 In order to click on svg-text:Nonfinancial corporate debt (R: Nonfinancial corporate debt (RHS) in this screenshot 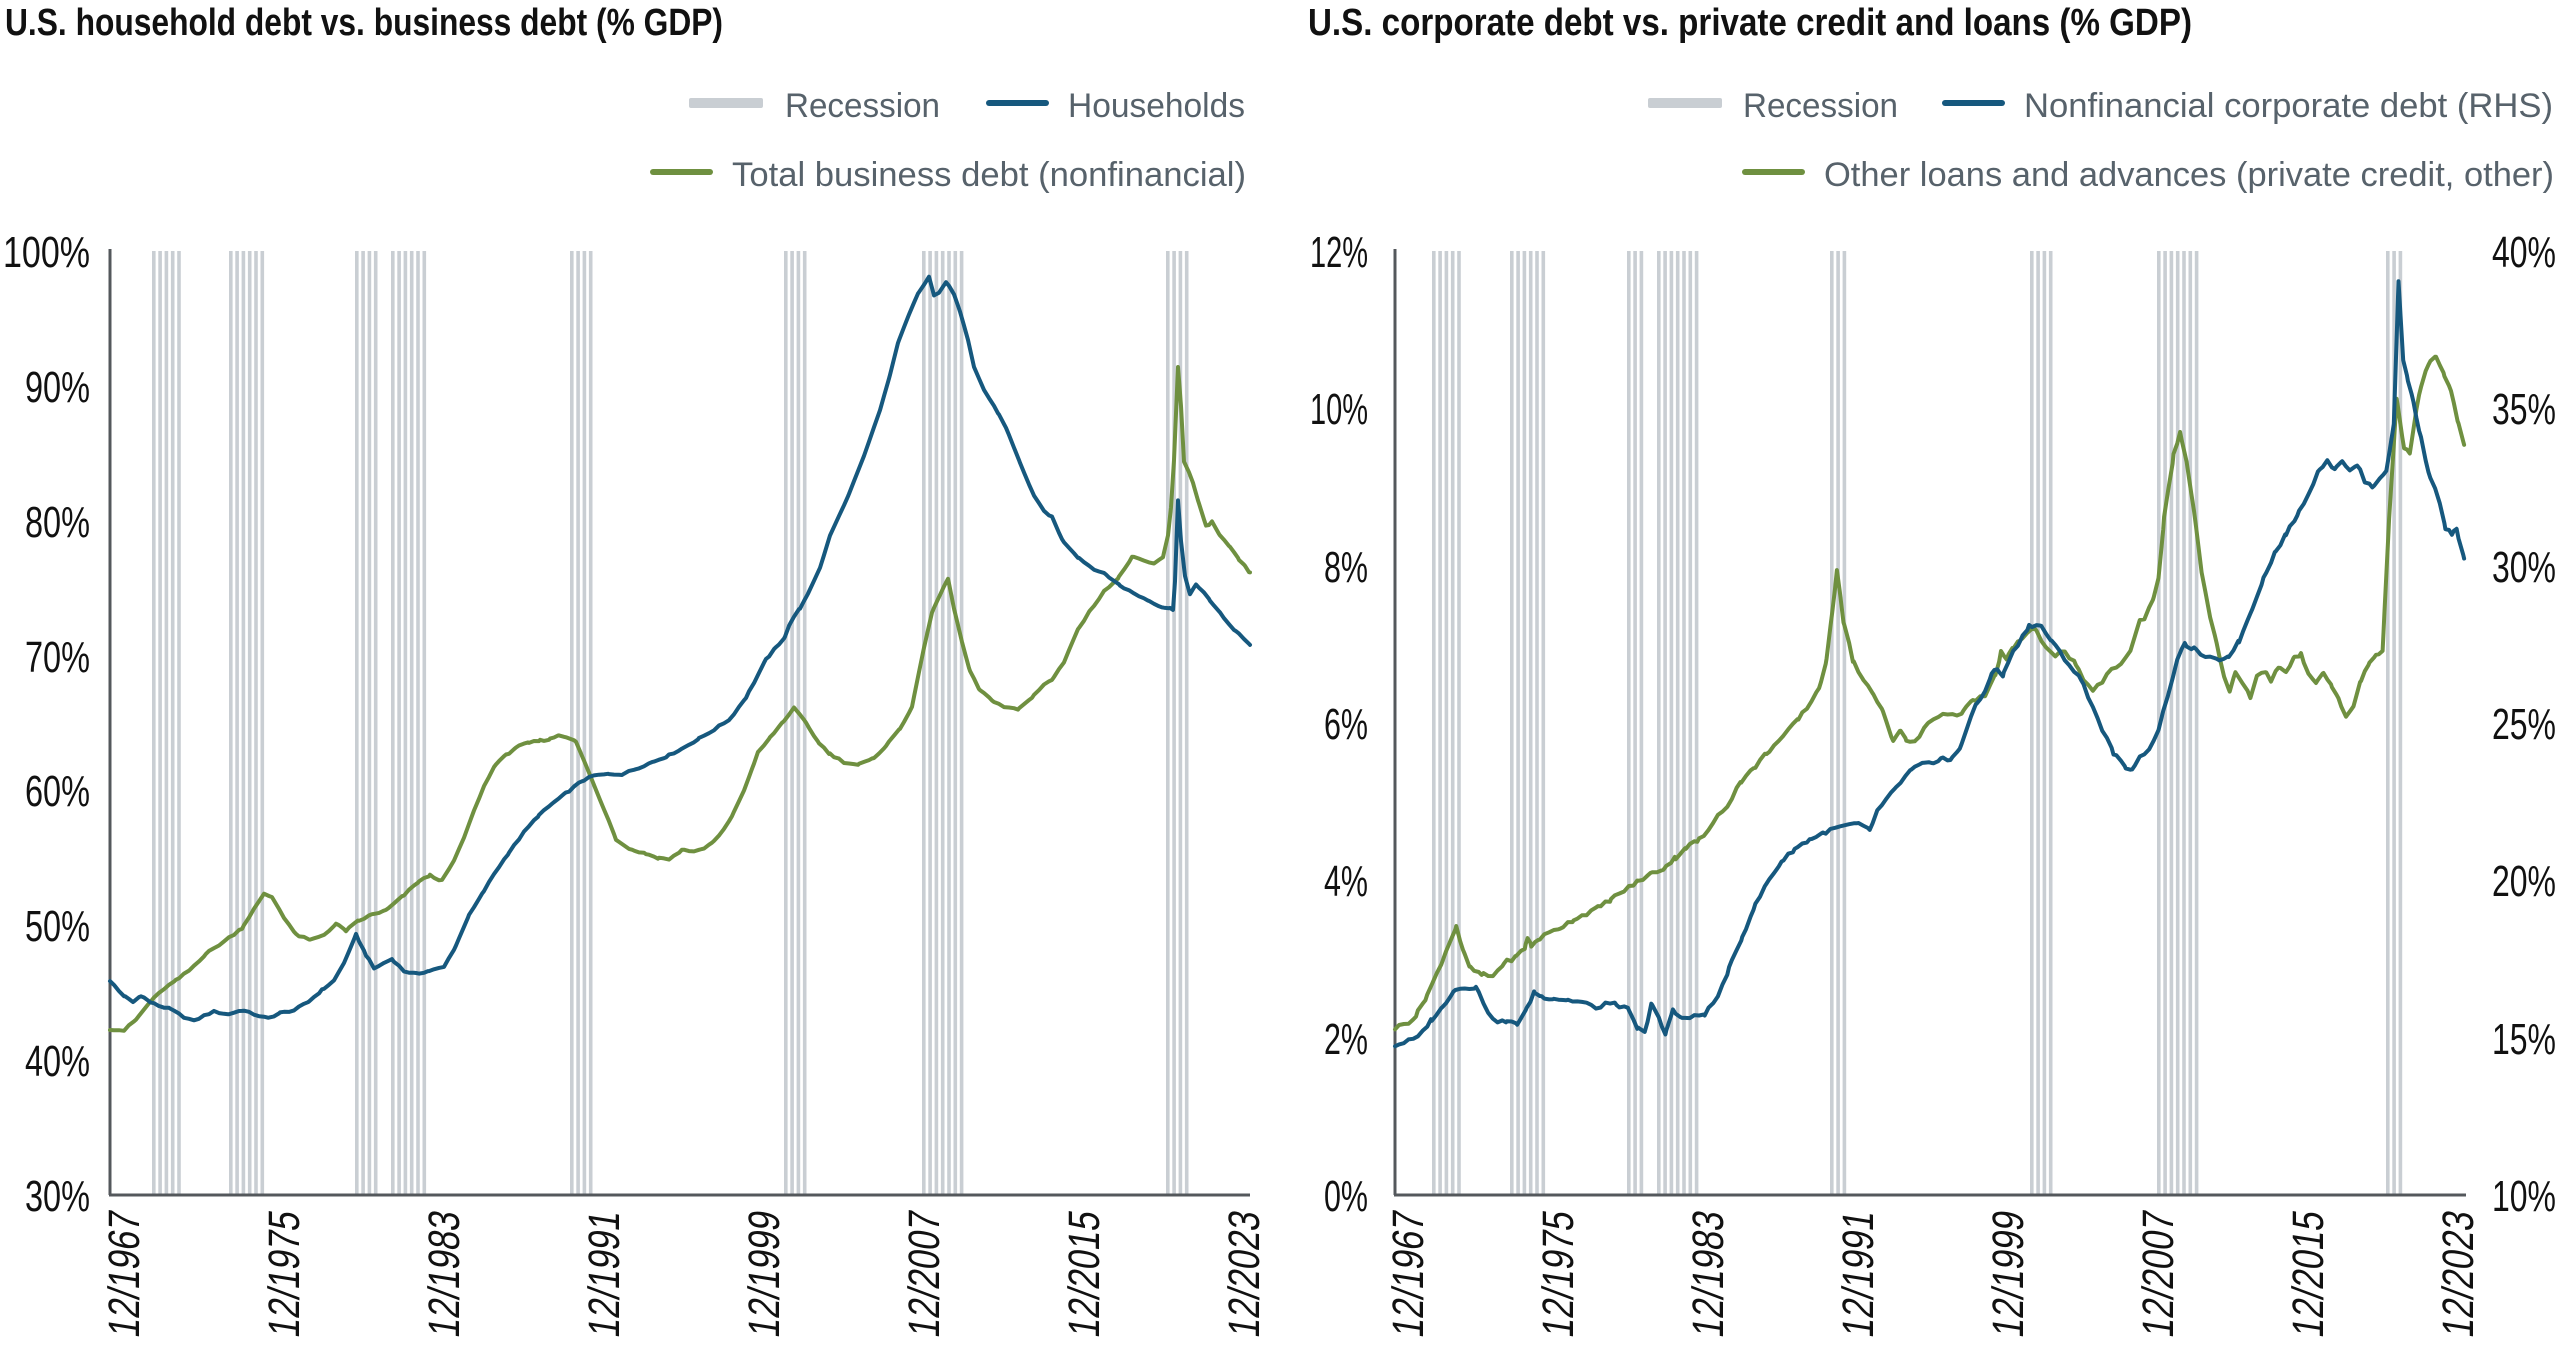, I will do `click(2288, 106)`.